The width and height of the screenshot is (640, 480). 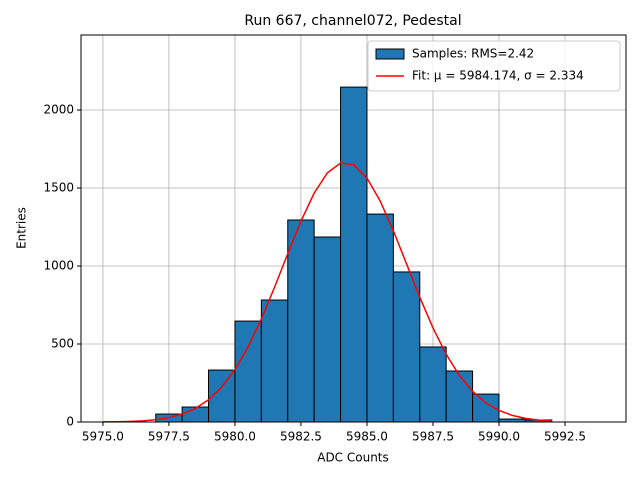 I want to click on y-tick-label: 1500, so click(x=58, y=188).